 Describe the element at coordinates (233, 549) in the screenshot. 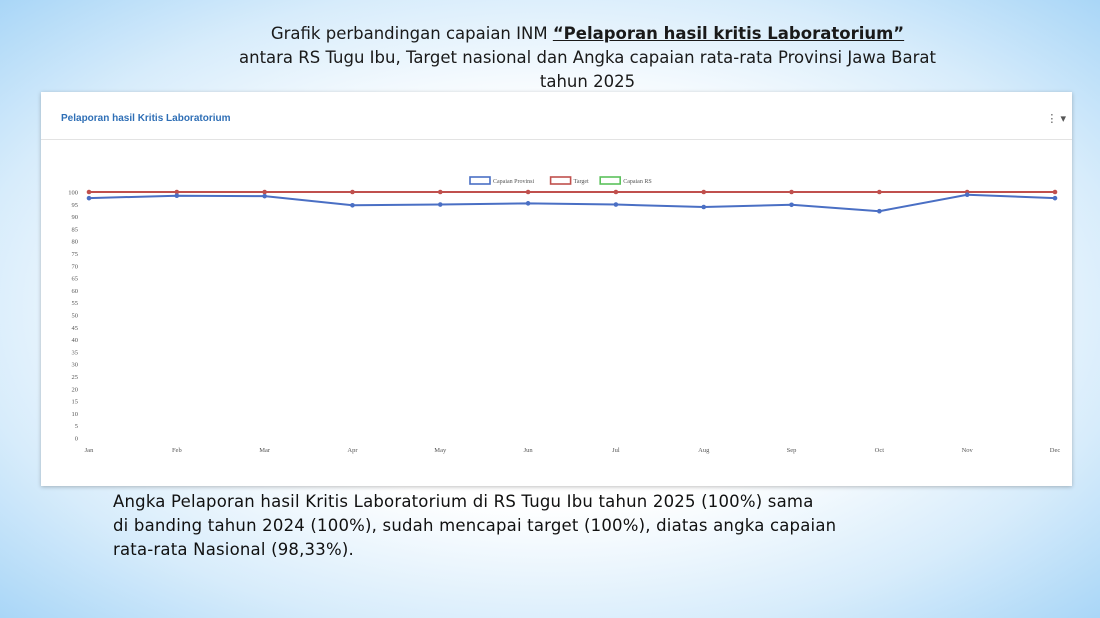

I see `caption-line3: rata-rata Nasional (98,33%).` at that location.